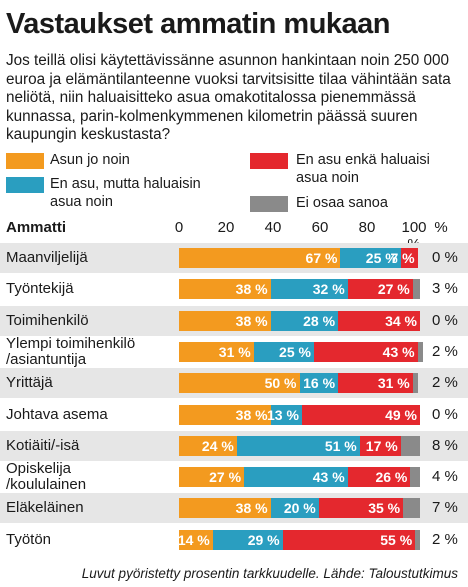 The height and width of the screenshot is (587, 468). What do you see at coordinates (269, 204) in the screenshot?
I see `legend-swatch-ei-osaa-sanoa` at bounding box center [269, 204].